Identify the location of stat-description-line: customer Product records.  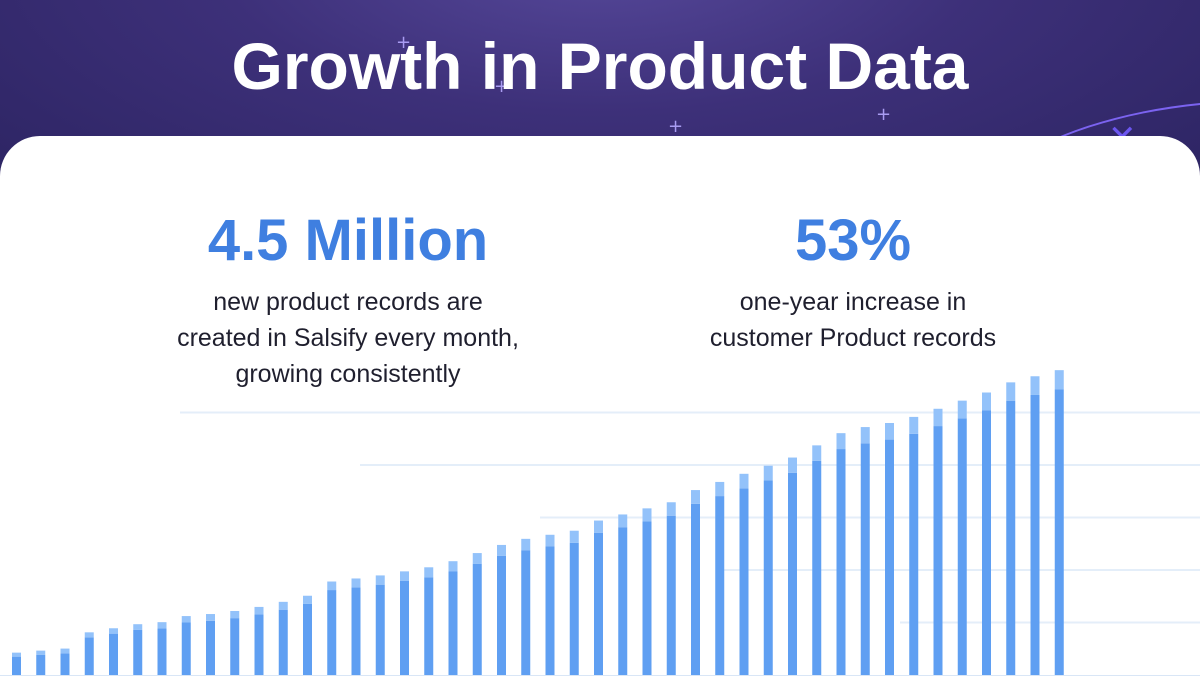
(853, 338).